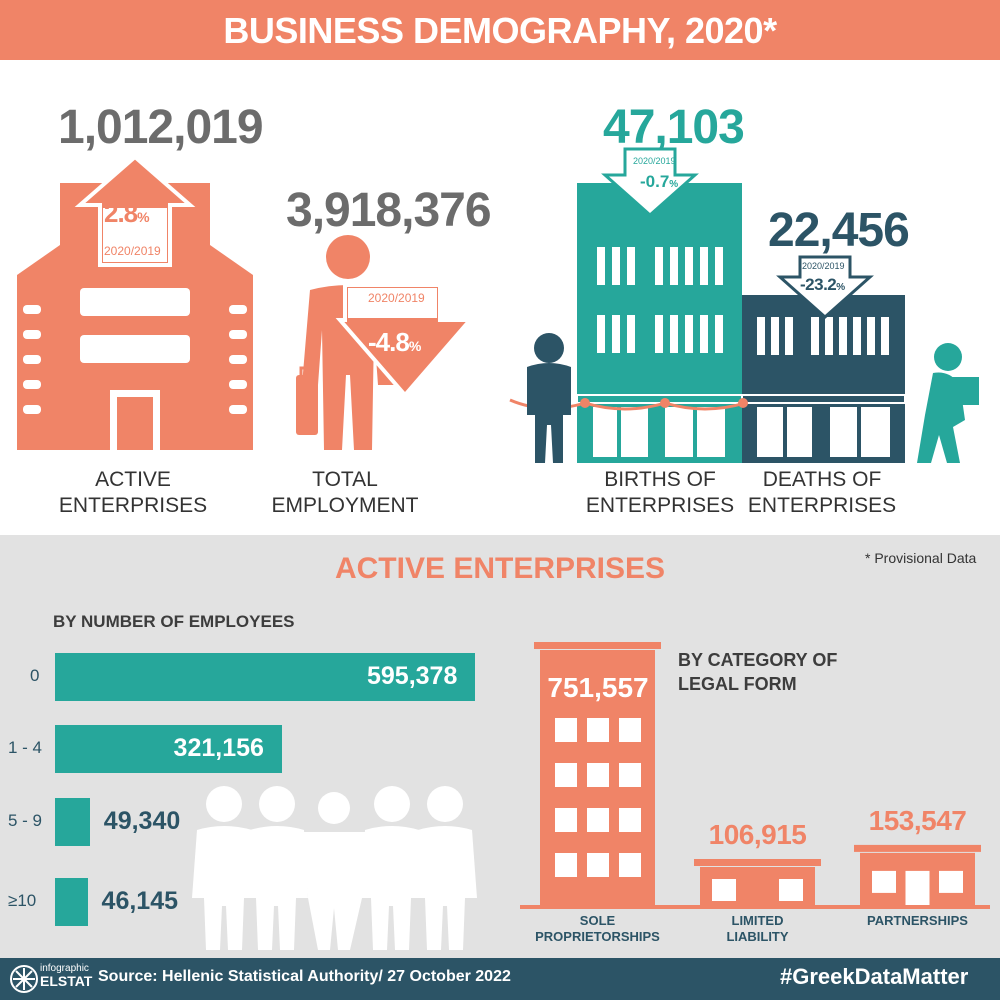 The image size is (1000, 1000). Describe the element at coordinates (917, 920) in the screenshot. I see `legal-category-label: PARTNERSHIPS` at that location.